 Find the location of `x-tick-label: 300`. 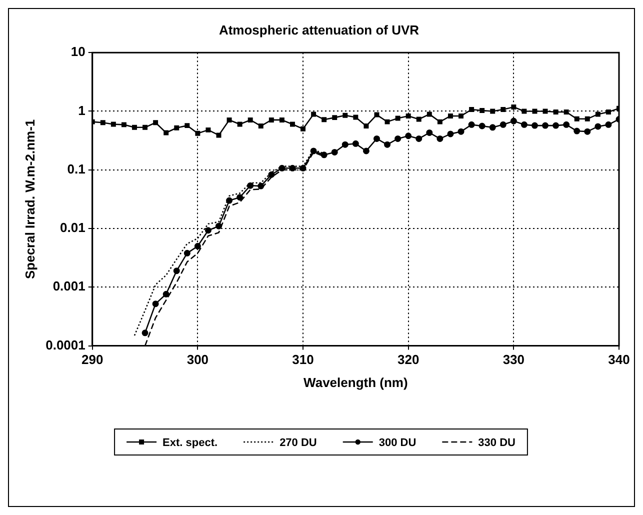

x-tick-label: 300 is located at coordinates (197, 360).